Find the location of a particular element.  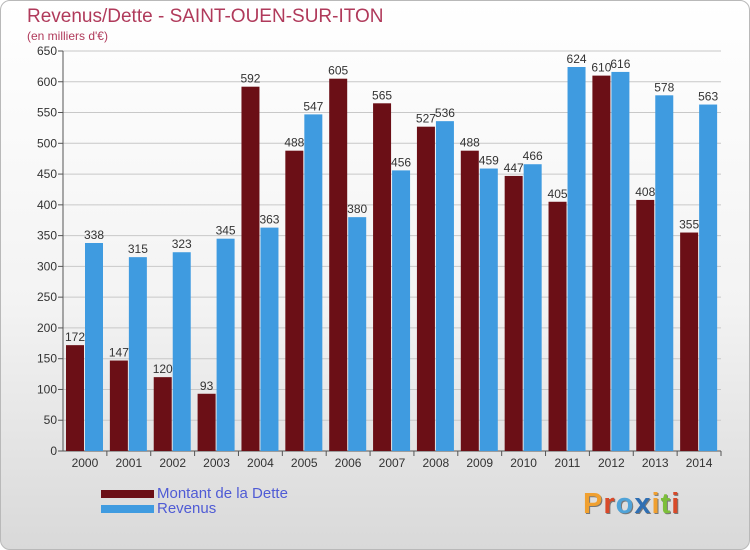

y-tick-label: 600 is located at coordinates (47, 82).